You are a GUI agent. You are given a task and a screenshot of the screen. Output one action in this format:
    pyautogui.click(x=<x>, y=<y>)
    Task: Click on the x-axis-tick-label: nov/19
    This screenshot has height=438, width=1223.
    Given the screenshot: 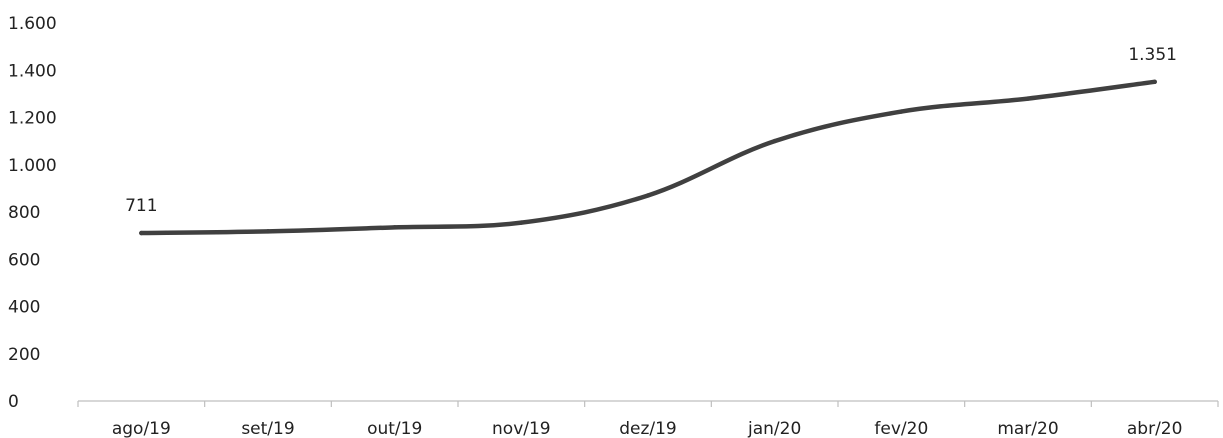 What is the action you would take?
    pyautogui.click(x=521, y=428)
    